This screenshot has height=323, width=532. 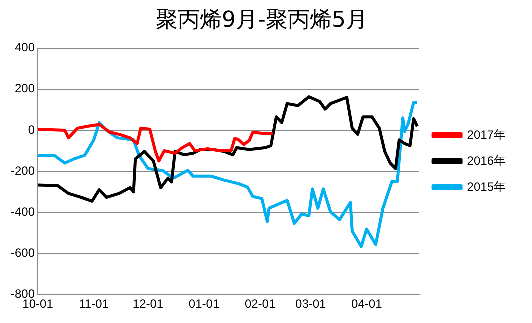 I want to click on x-tick-label: 11-01, so click(x=94, y=304).